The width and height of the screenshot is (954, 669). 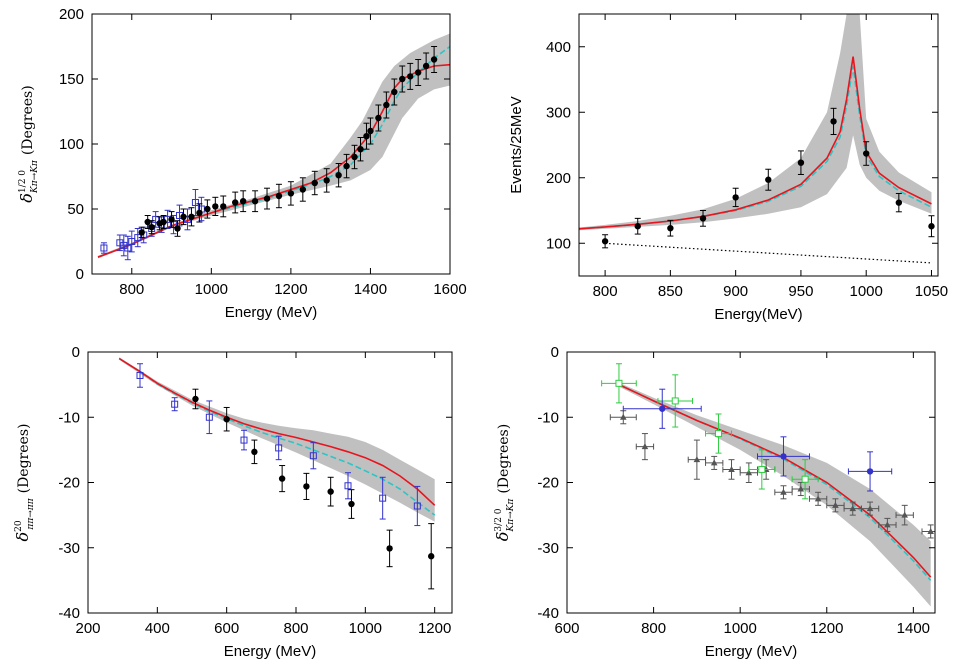 What do you see at coordinates (449, 289) in the screenshot?
I see `x-tick-label: 1600` at bounding box center [449, 289].